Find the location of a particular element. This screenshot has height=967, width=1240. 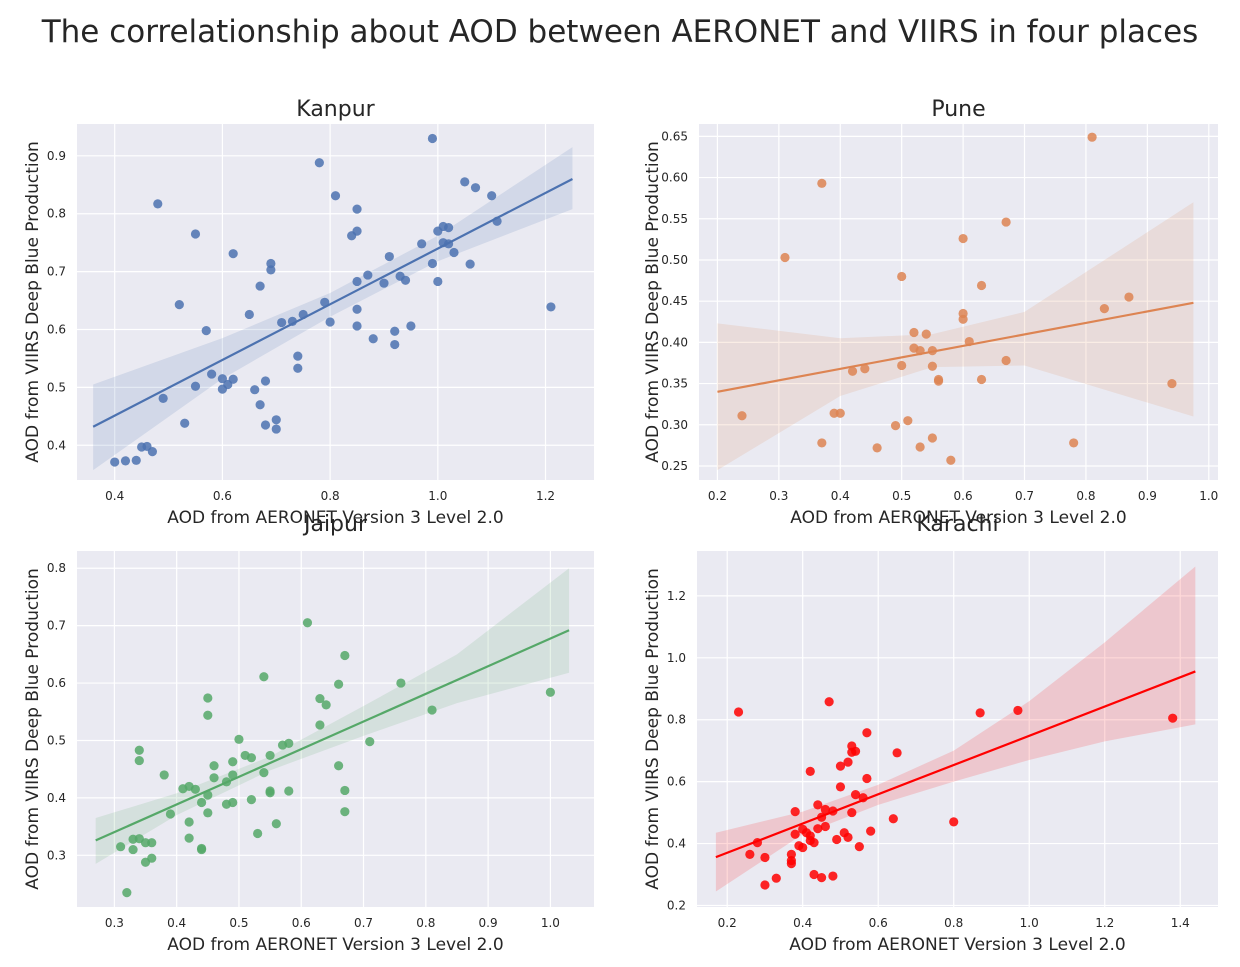

y-tick-label: 0.25 is located at coordinates (674, 466).